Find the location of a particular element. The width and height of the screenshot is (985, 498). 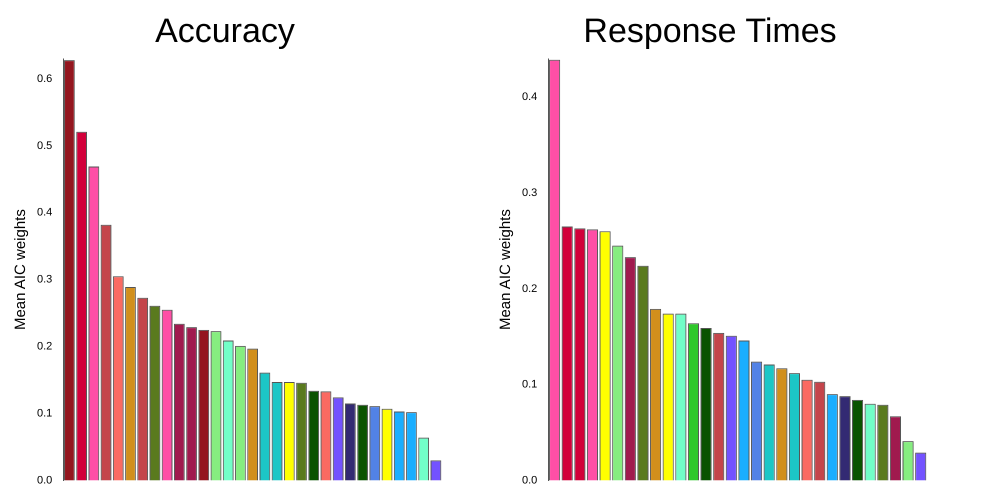

chart-title: Response Times is located at coordinates (710, 31).